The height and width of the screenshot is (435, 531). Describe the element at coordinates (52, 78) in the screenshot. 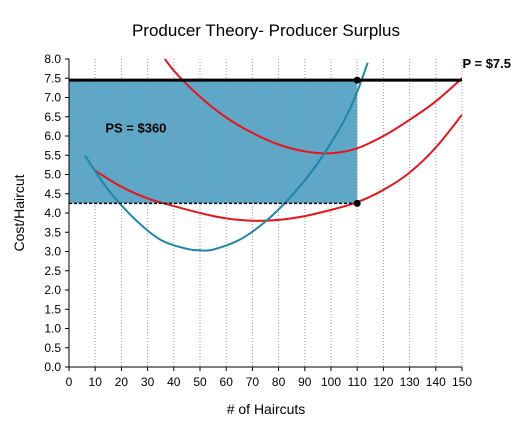

I see `y-tick-label: 7.5` at that location.